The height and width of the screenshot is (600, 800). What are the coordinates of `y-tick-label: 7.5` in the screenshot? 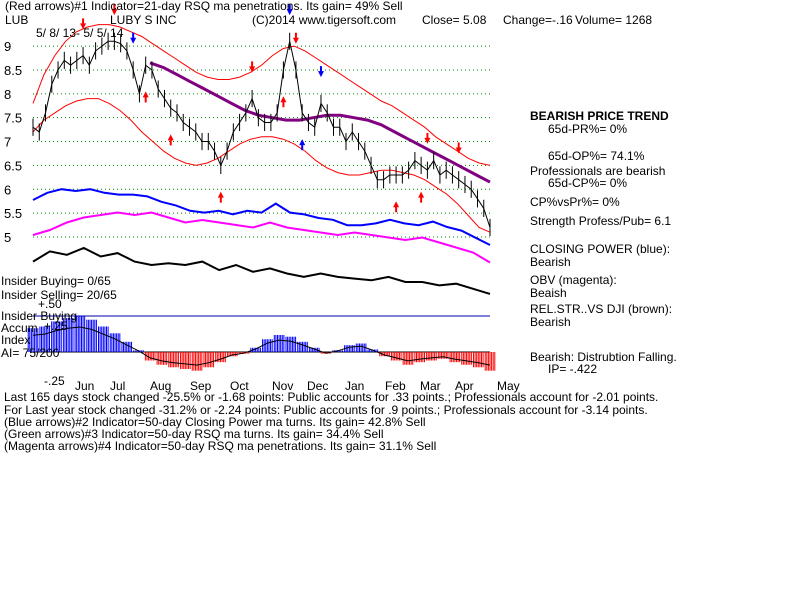 It's located at (13, 118).